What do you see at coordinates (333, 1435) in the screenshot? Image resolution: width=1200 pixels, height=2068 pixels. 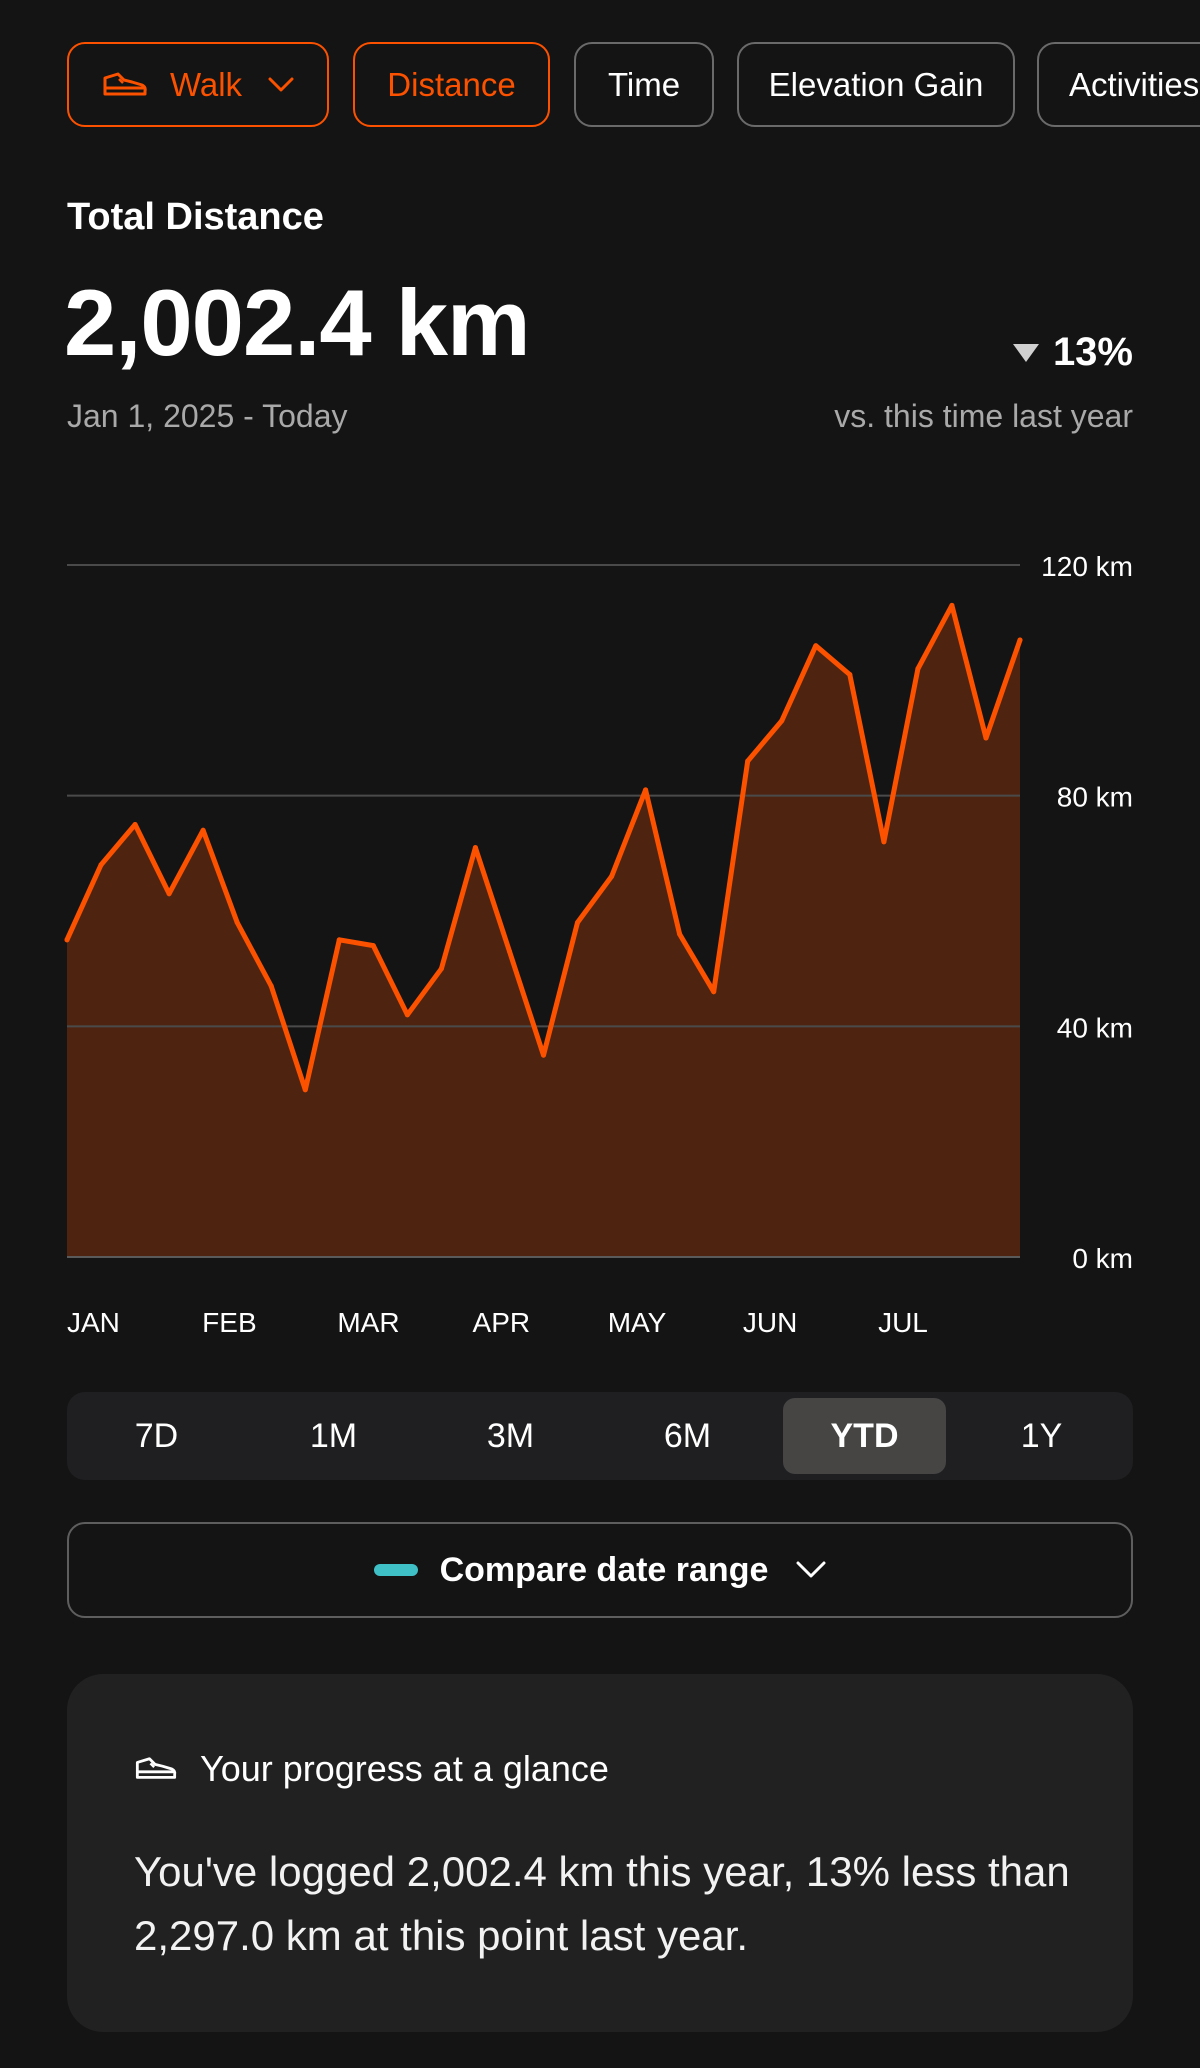 I see `period-1m: 1M` at bounding box center [333, 1435].